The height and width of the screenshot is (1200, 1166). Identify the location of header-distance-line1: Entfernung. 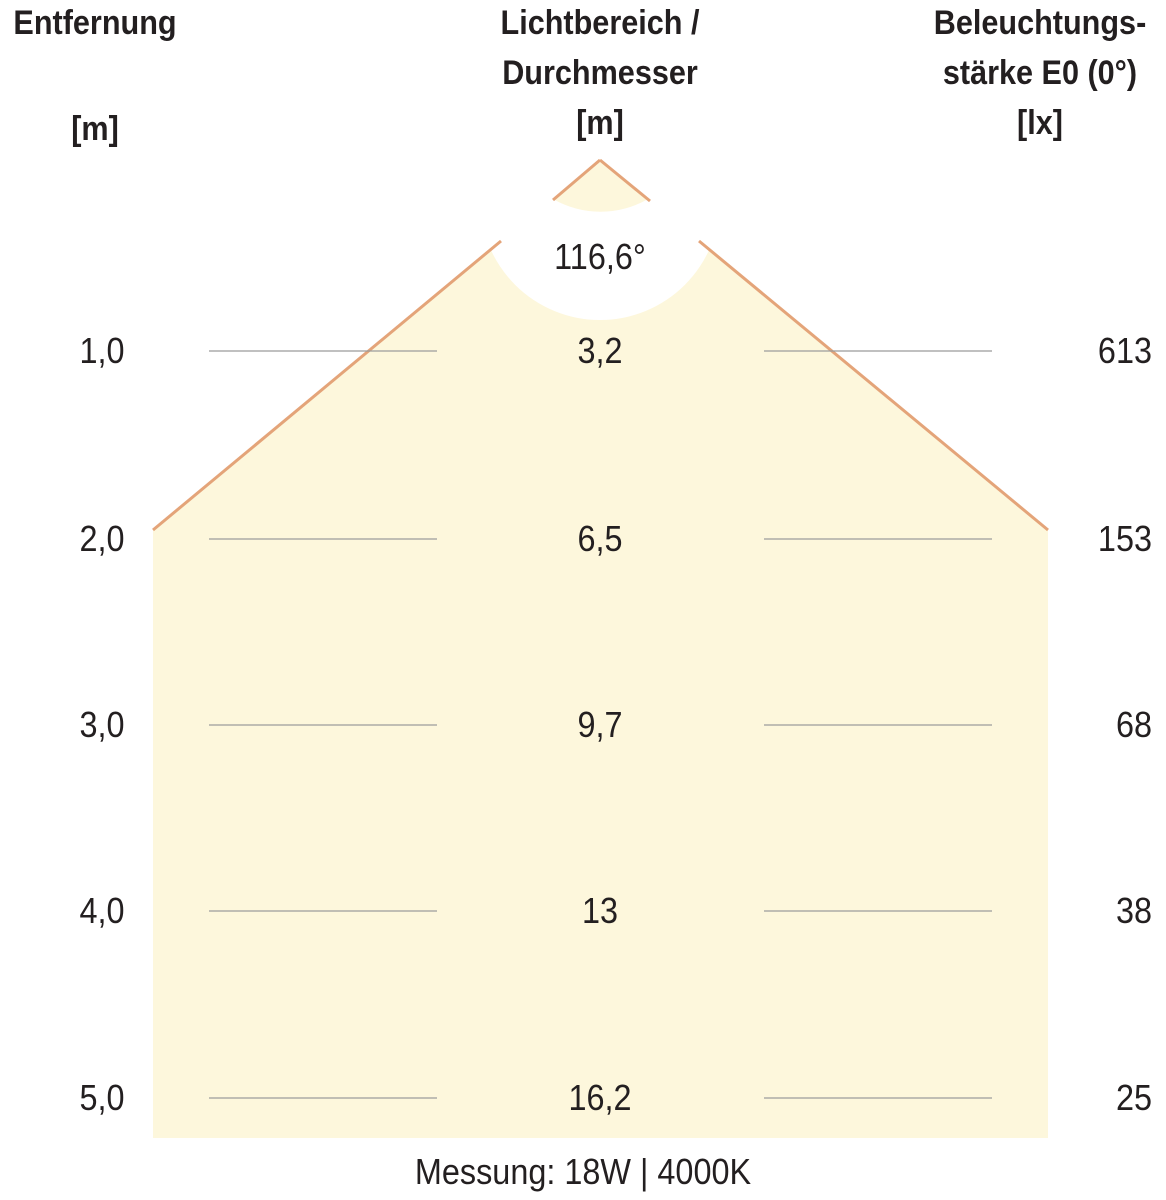
(95, 23).